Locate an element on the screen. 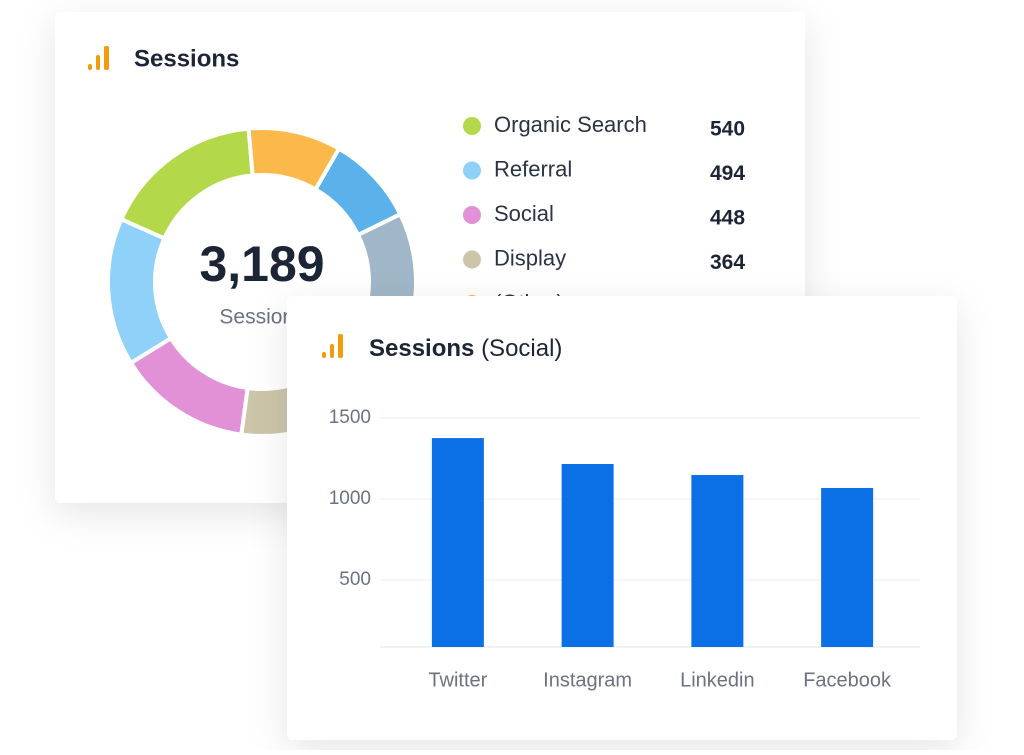 This screenshot has width=1024, height=755. legend-value: 364 is located at coordinates (727, 262).